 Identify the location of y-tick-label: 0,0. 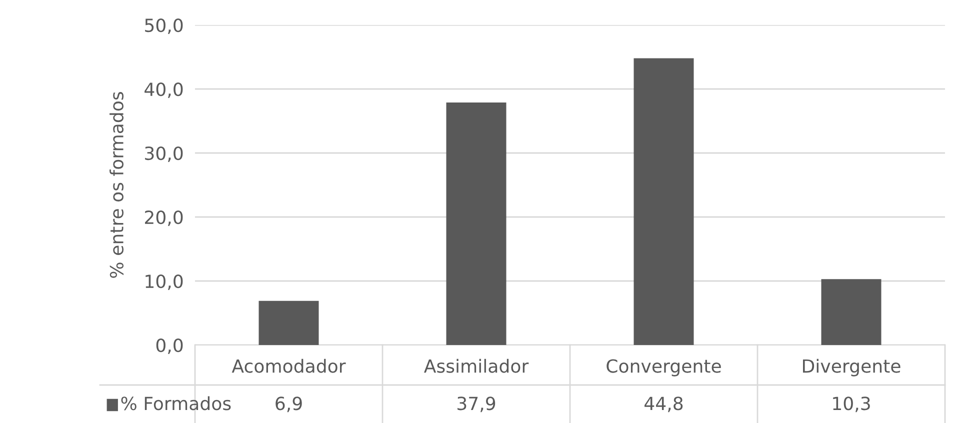
(169, 346).